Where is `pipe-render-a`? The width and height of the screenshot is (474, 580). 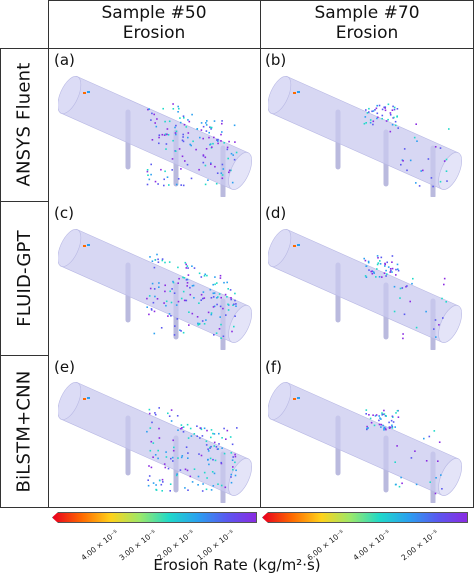
pipe-render-a is located at coordinates (155, 136).